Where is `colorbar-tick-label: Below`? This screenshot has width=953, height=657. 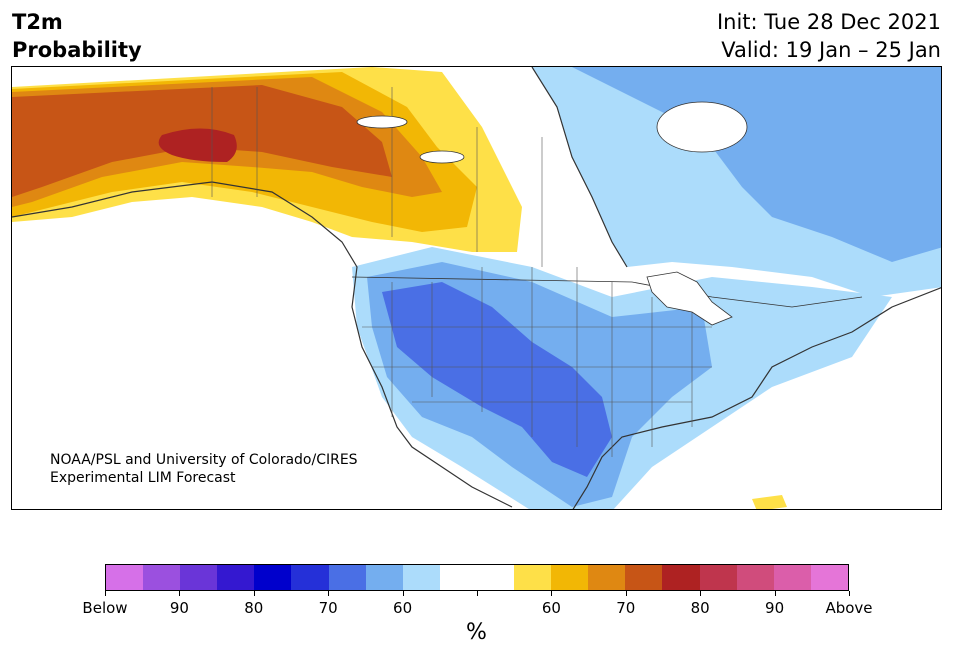 colorbar-tick-label: Below is located at coordinates (105, 608).